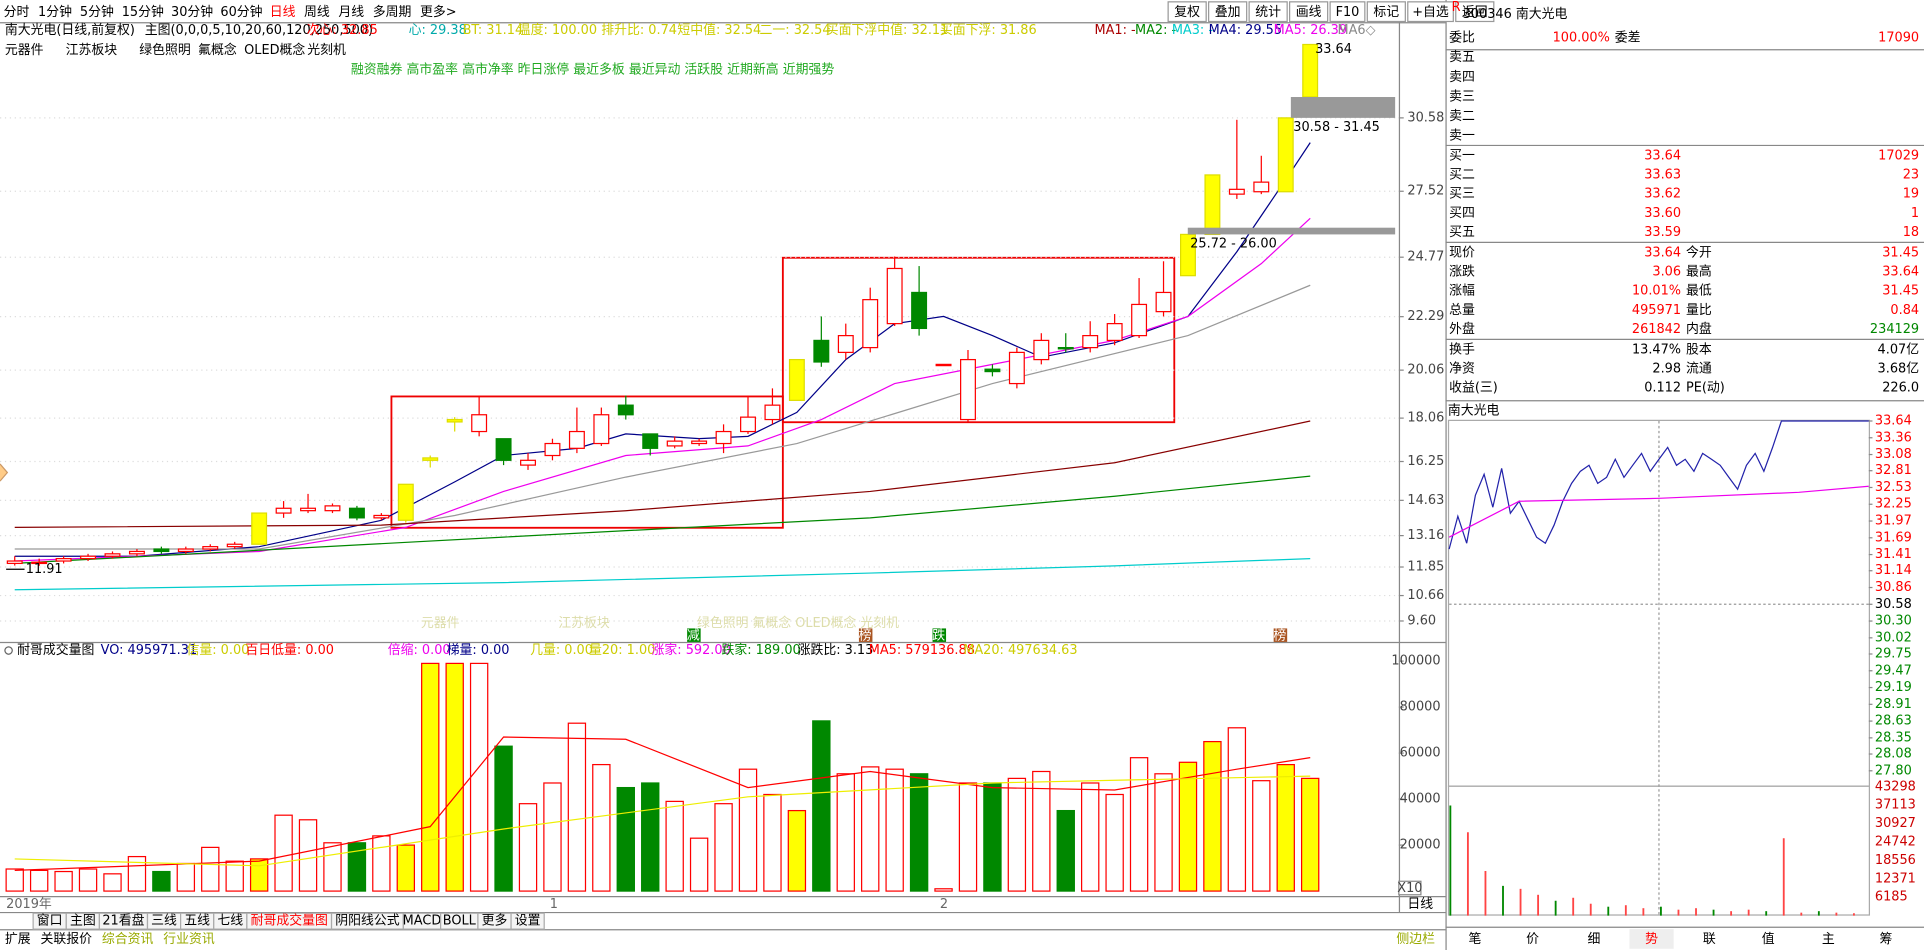  What do you see at coordinates (1462, 116) in the screenshot?
I see `sell-level: 卖二` at bounding box center [1462, 116].